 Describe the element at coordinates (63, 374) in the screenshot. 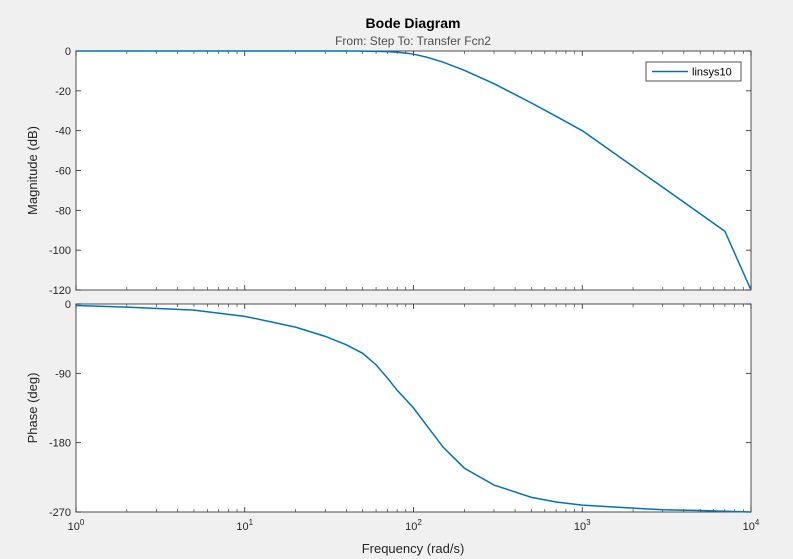

I see `phase-y-tick-label: -90` at that location.